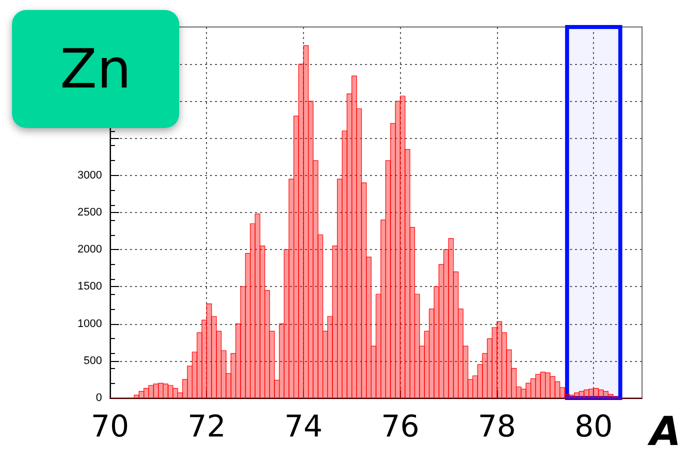 This screenshot has height=466, width=684. I want to click on x-tick-label: 72, so click(207, 427).